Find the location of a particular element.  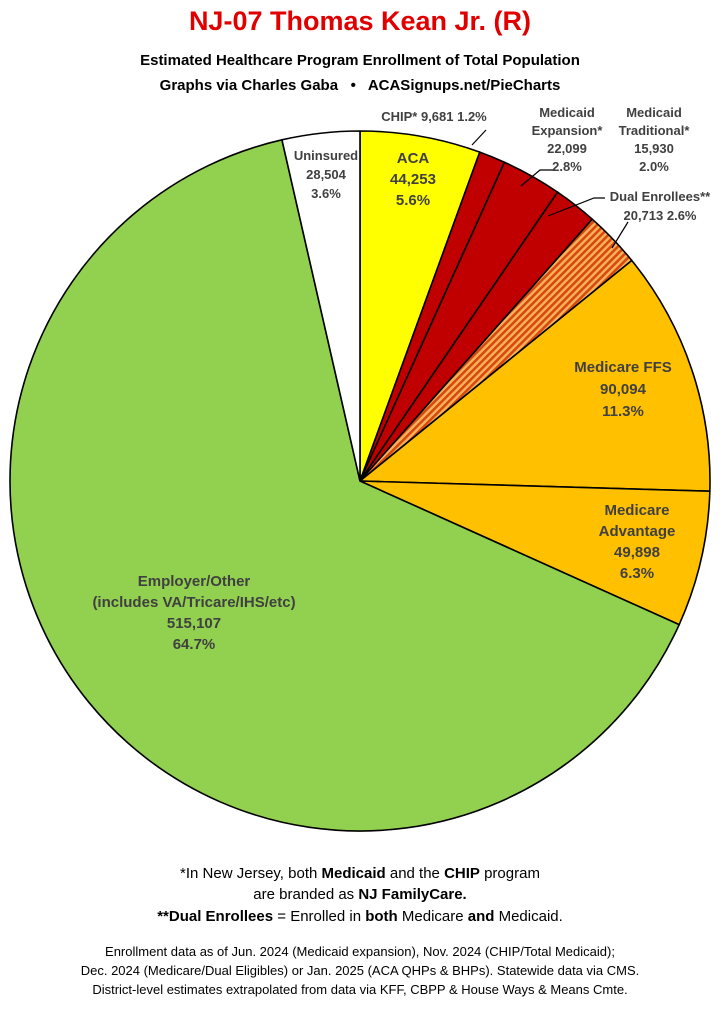

slice-value-medicaid-traditional: 15,930 is located at coordinates (654, 148).